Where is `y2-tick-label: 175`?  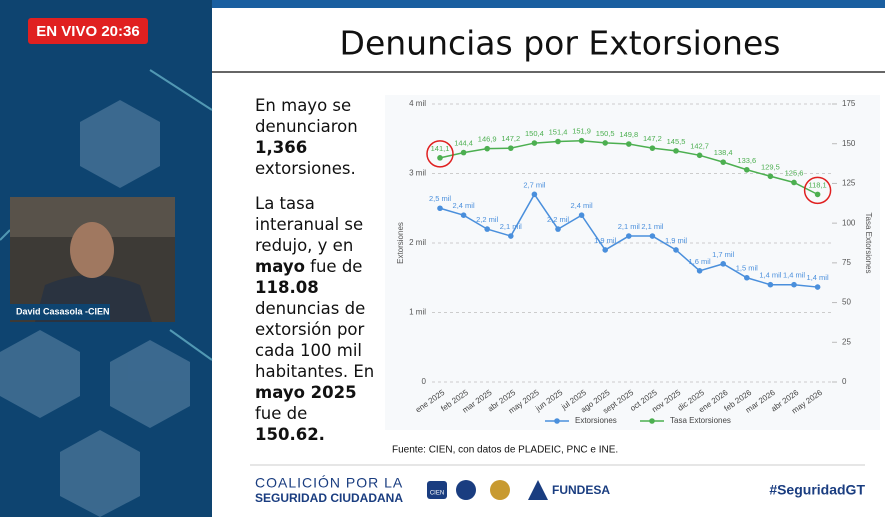 y2-tick-label: 175 is located at coordinates (849, 103).